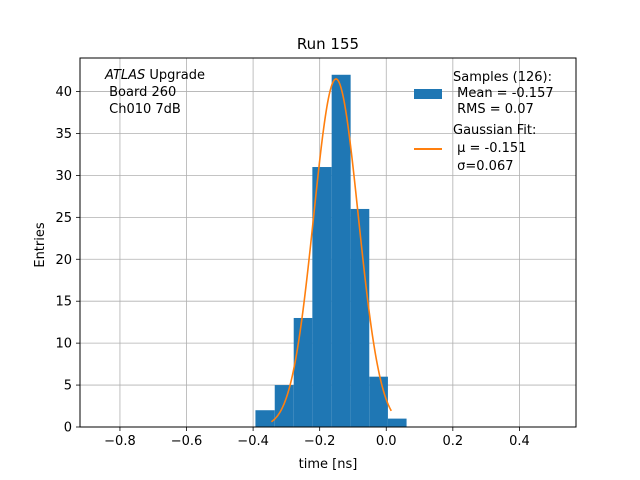 The height and width of the screenshot is (480, 640). I want to click on legend-fit-line-3: σ=0.067, so click(483, 166).